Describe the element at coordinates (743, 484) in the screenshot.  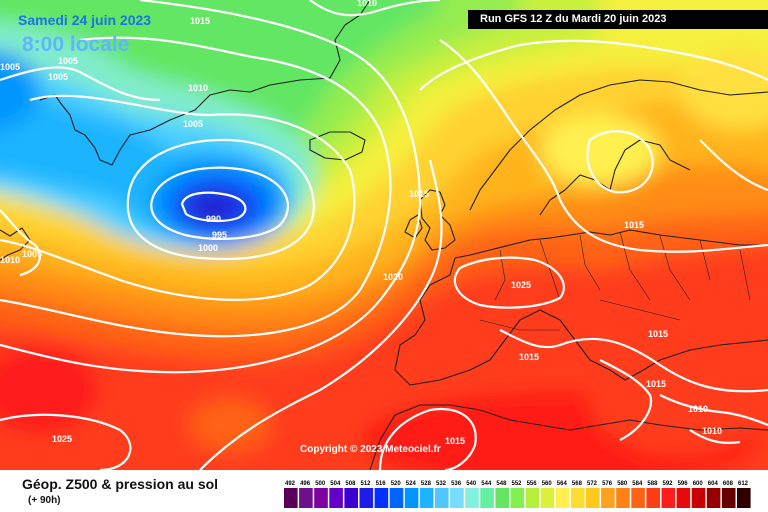
I see `legend-tick-label: 612` at that location.